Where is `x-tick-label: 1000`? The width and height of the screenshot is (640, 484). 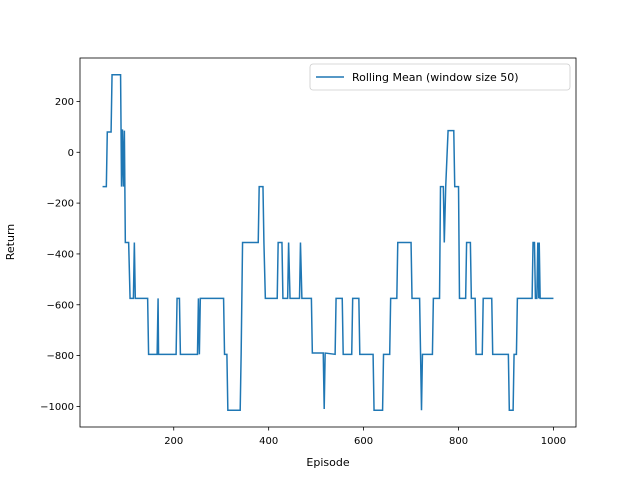
x-tick-label: 1000 is located at coordinates (553, 441).